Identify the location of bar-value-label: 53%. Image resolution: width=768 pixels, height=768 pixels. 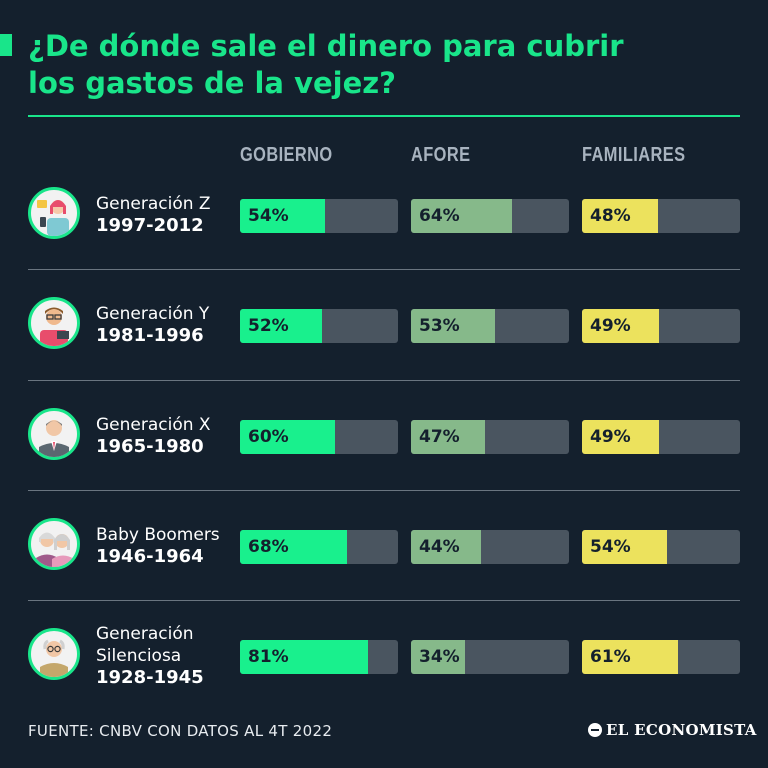
(439, 326).